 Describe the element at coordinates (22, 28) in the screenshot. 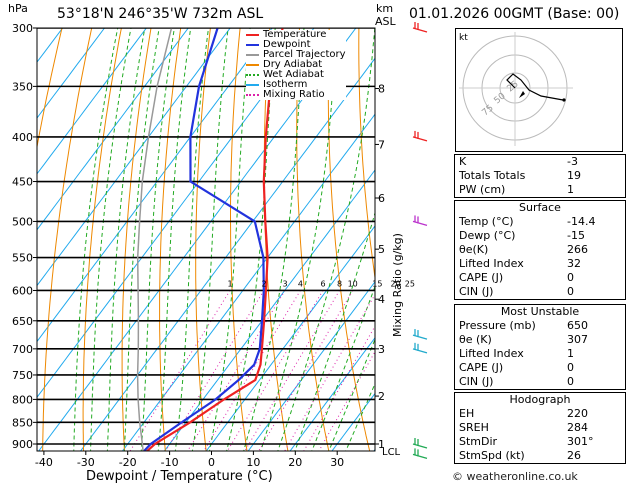

I see `pressure-tick-label: 300` at that location.